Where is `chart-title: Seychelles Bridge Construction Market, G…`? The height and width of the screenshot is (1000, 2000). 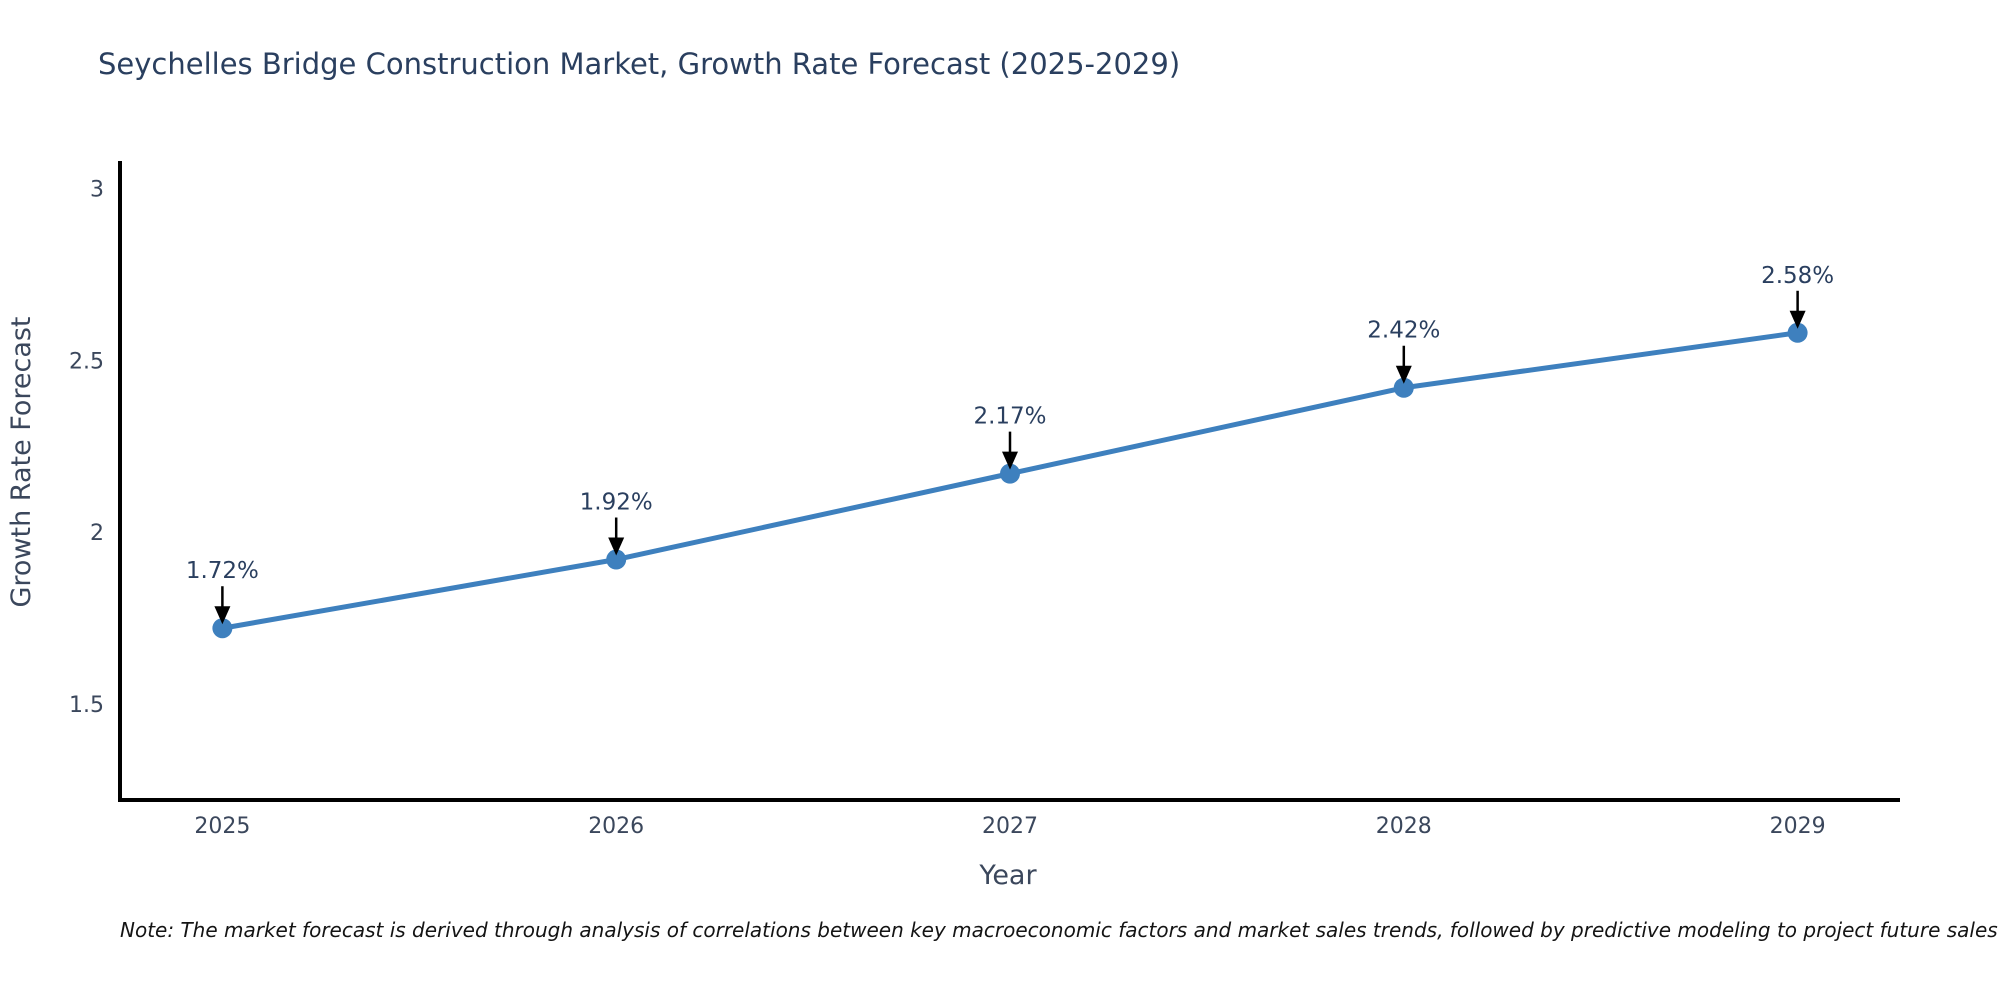 chart-title: Seychelles Bridge Construction Market, G… is located at coordinates (639, 64).